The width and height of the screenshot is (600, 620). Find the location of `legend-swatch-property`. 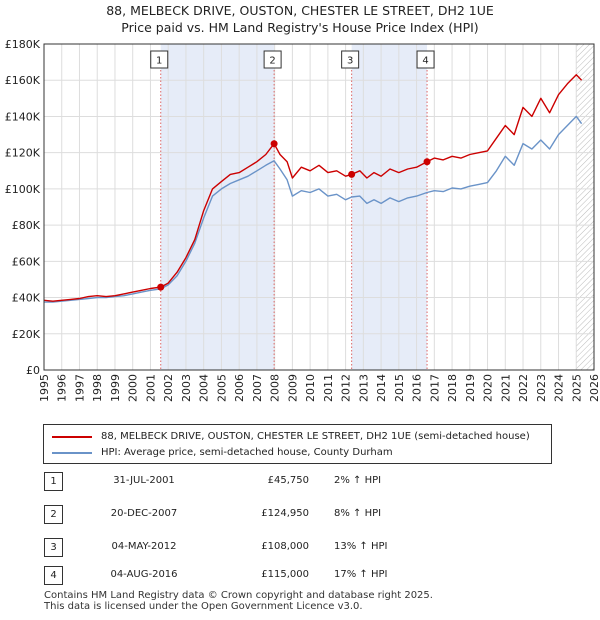

legend-swatch-property is located at coordinates (72, 436).